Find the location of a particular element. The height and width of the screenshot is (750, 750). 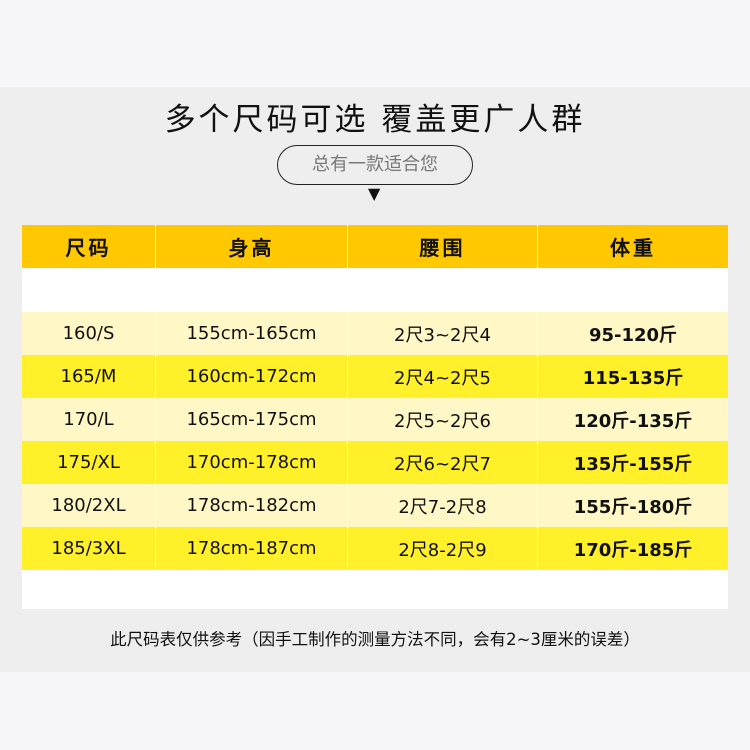

disclaimer-note: 此尺码表仅供参考（因手工制作的测量方法不同，会有2~3厘米的误差） is located at coordinates (375, 639).